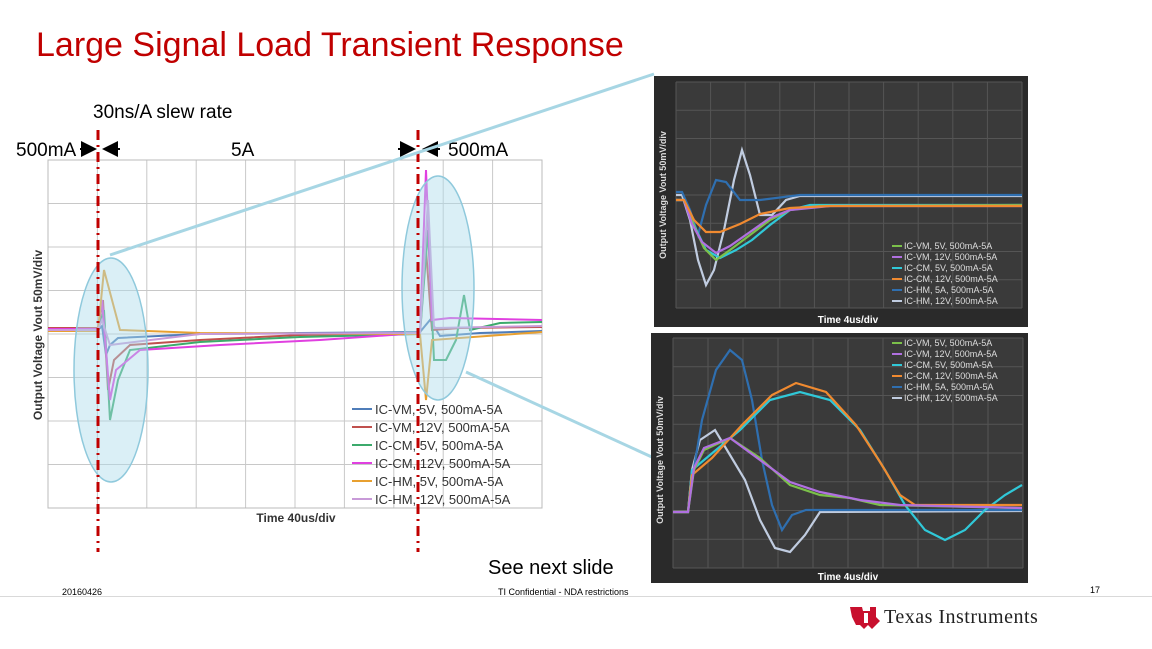 This screenshot has width=1152, height=649. What do you see at coordinates (1095, 590) in the screenshot?
I see `footer-page-number: 17` at bounding box center [1095, 590].